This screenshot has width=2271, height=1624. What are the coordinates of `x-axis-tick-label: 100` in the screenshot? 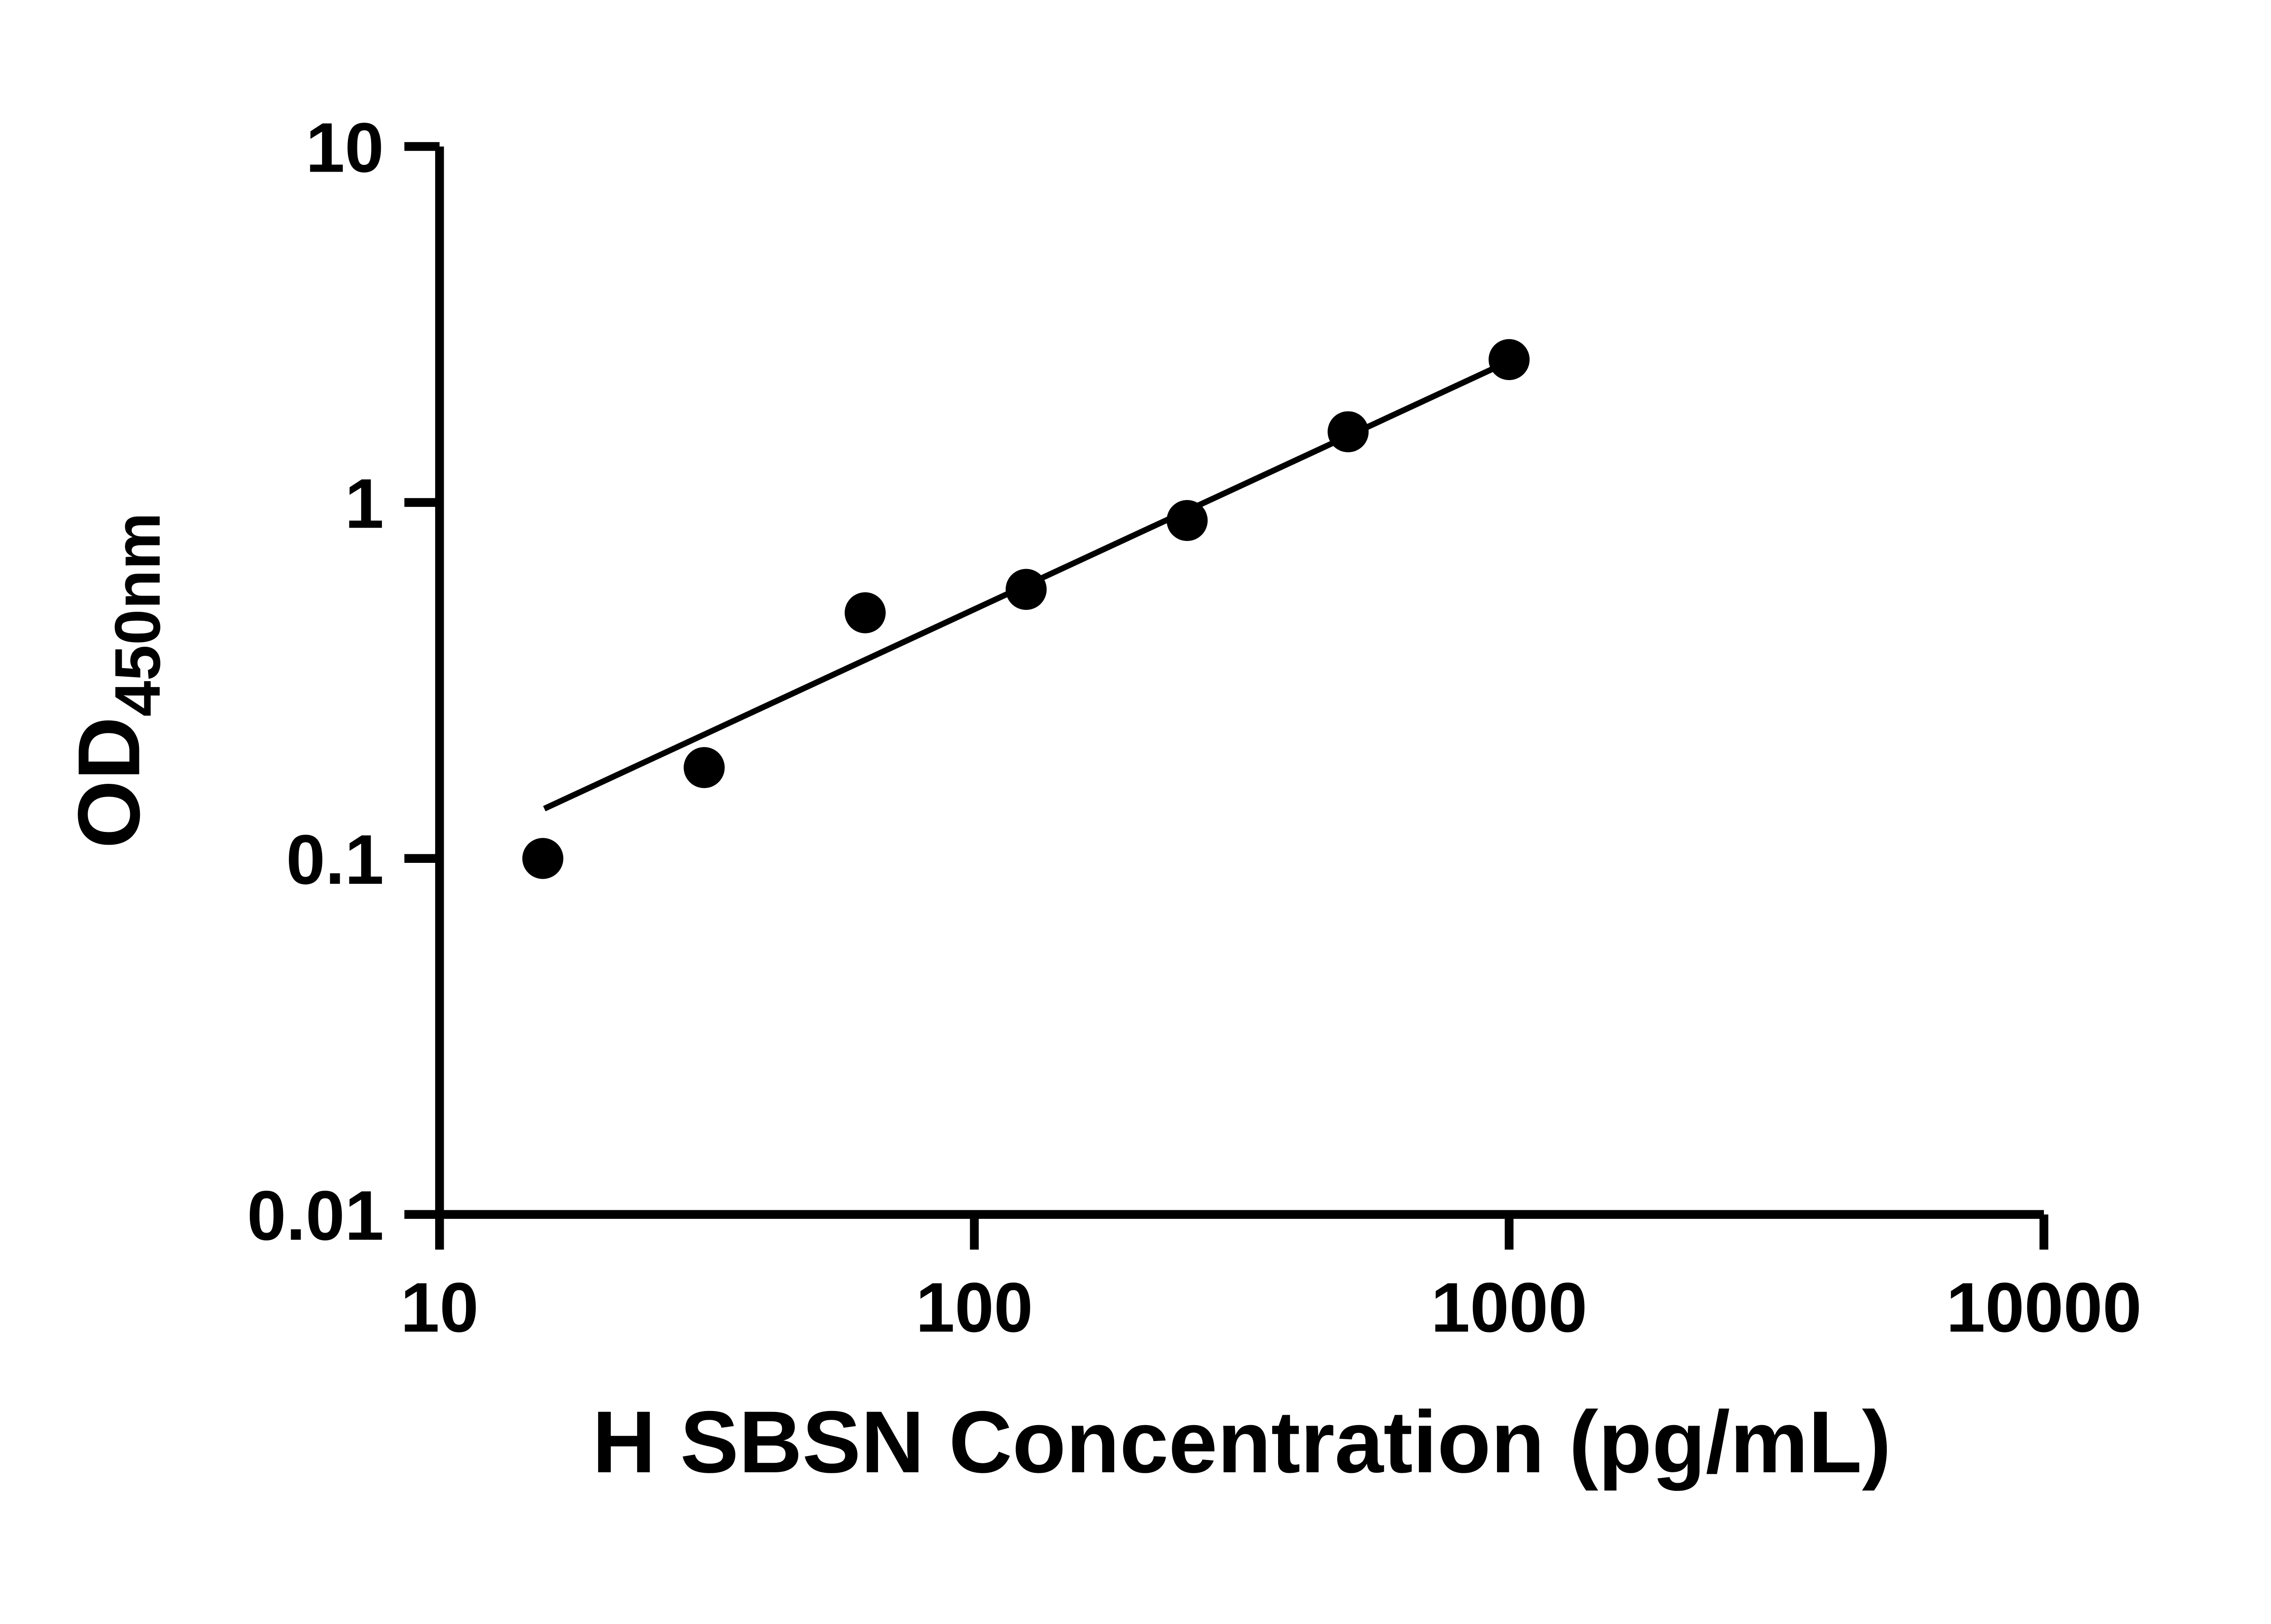 It's located at (974, 1307).